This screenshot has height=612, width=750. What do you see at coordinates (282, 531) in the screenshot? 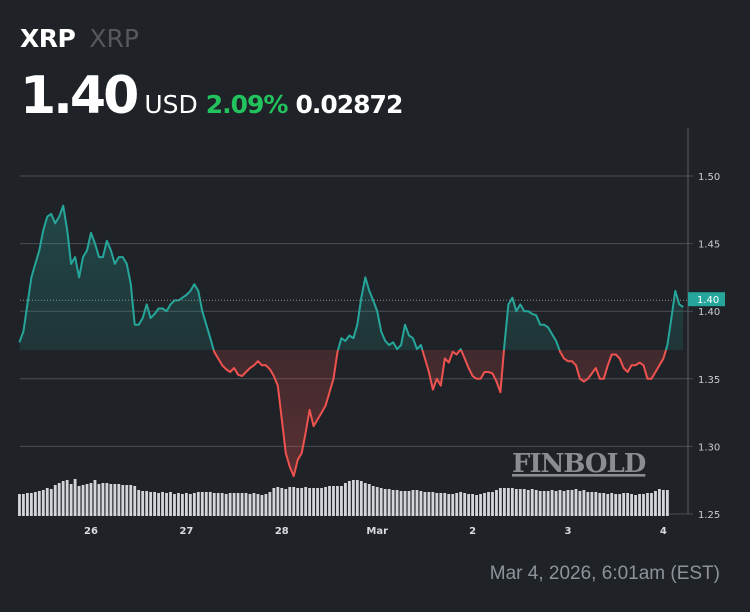
I see `x-tick-label: 28` at bounding box center [282, 531].